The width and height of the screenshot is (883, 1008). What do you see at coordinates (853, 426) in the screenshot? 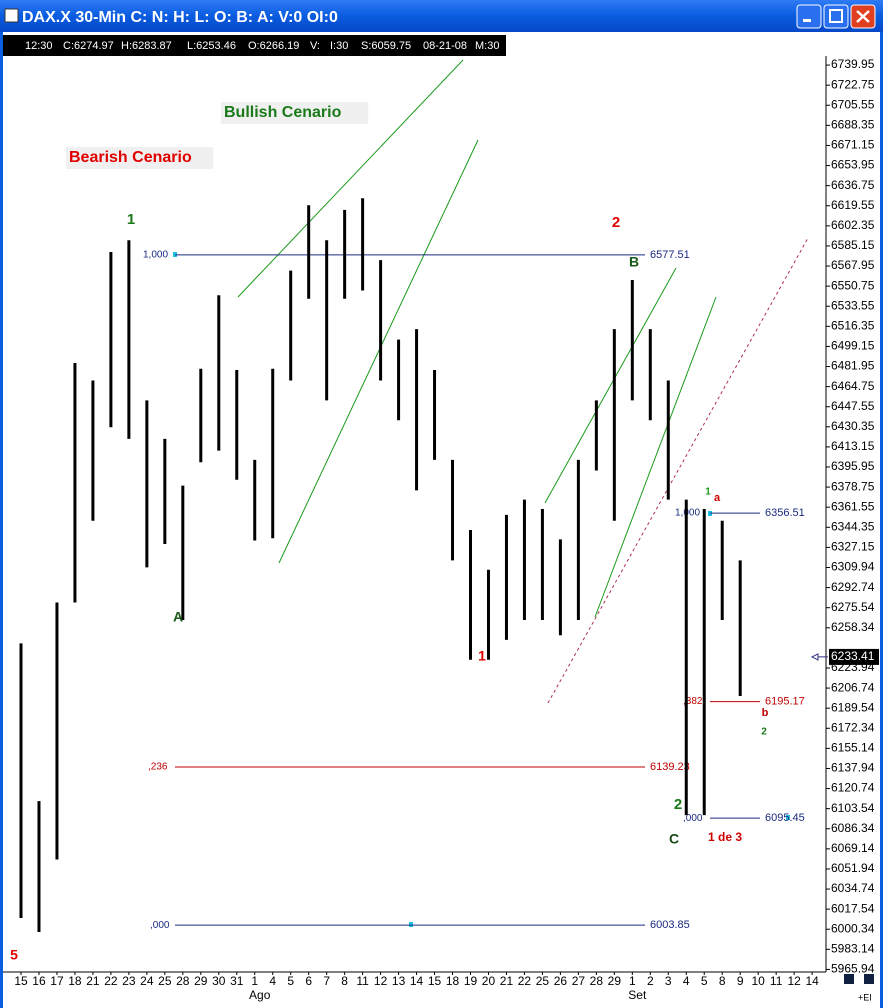
I see `y-tick-label: 6430.35` at bounding box center [853, 426].